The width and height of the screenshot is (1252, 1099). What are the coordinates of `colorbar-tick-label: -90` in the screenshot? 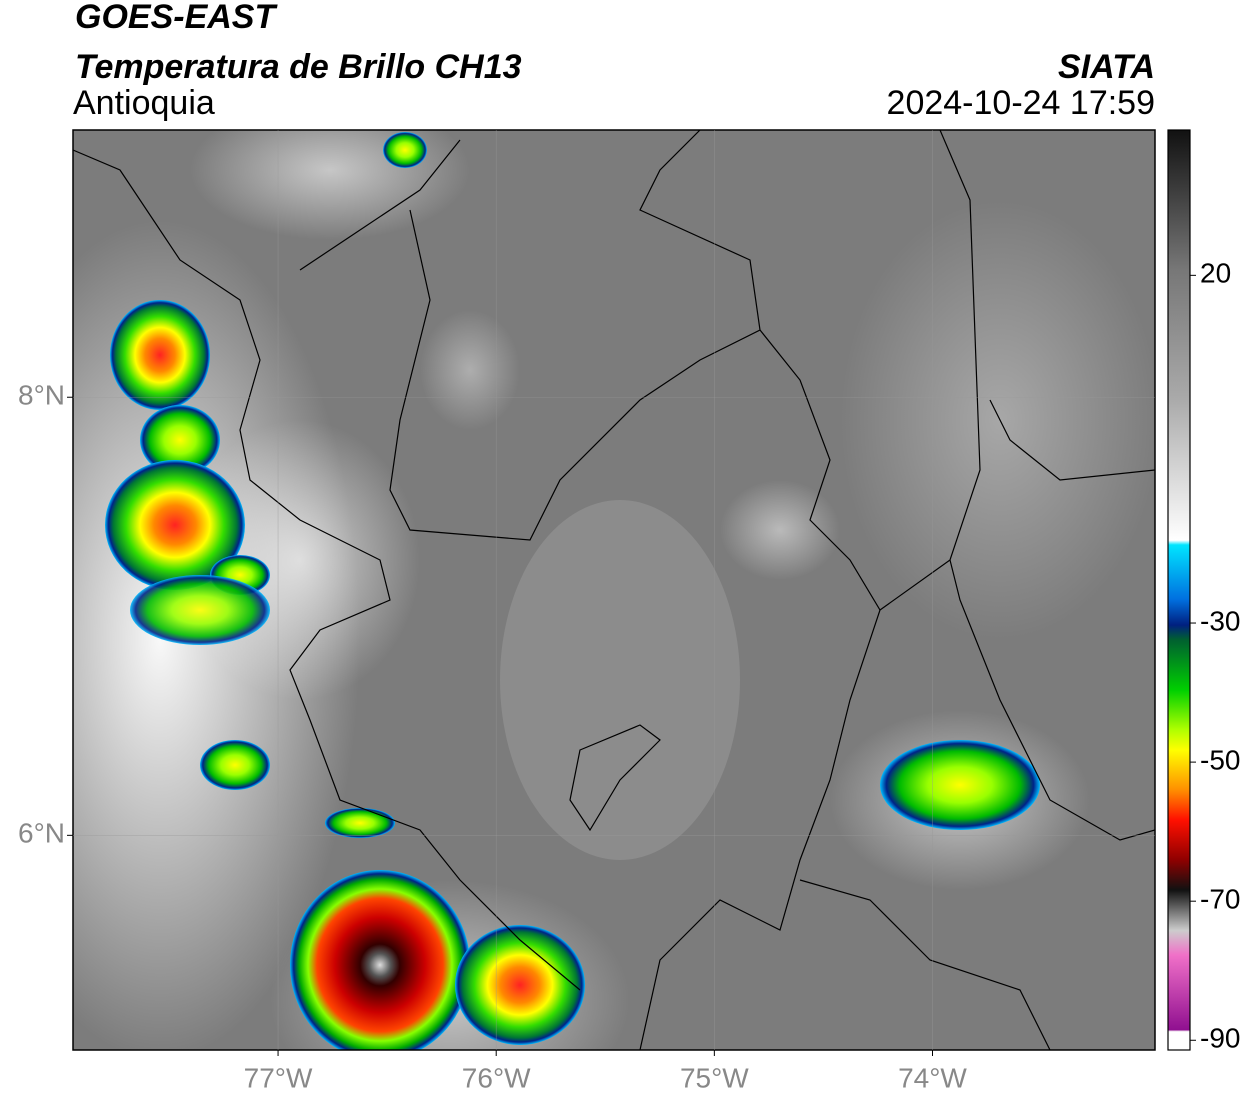 It's located at (1220, 1038).